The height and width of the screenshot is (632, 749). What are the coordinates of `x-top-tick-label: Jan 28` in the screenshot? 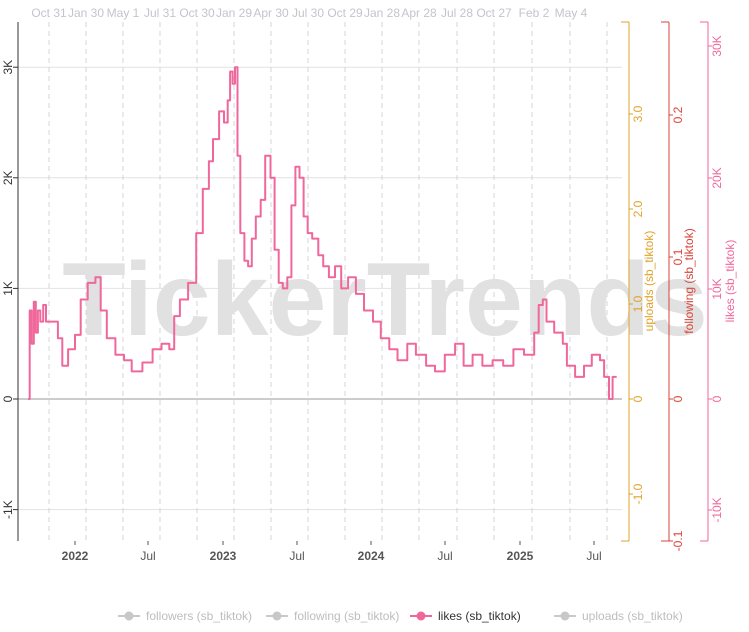 It's located at (382, 13).